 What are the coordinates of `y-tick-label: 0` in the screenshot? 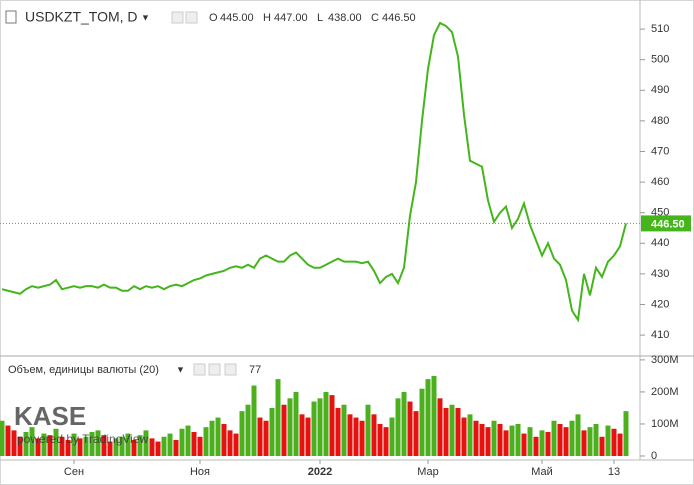 It's located at (654, 456).